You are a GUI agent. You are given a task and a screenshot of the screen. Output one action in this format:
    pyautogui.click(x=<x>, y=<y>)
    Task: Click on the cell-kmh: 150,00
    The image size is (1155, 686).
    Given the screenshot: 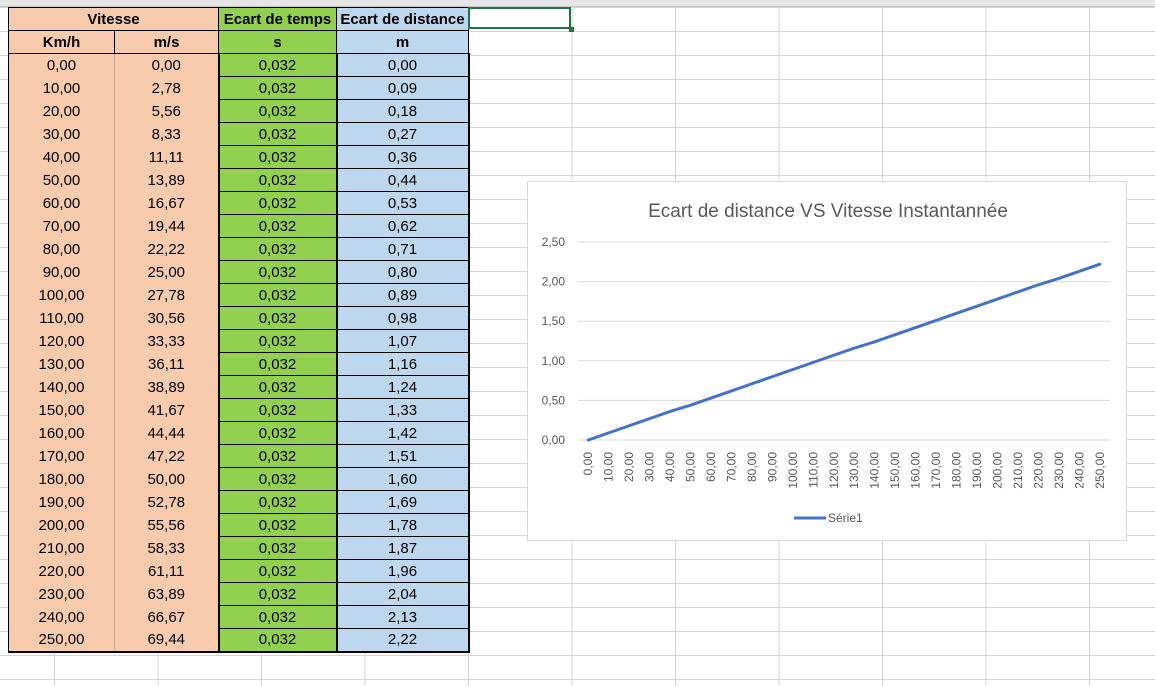 What is the action you would take?
    pyautogui.click(x=61, y=410)
    